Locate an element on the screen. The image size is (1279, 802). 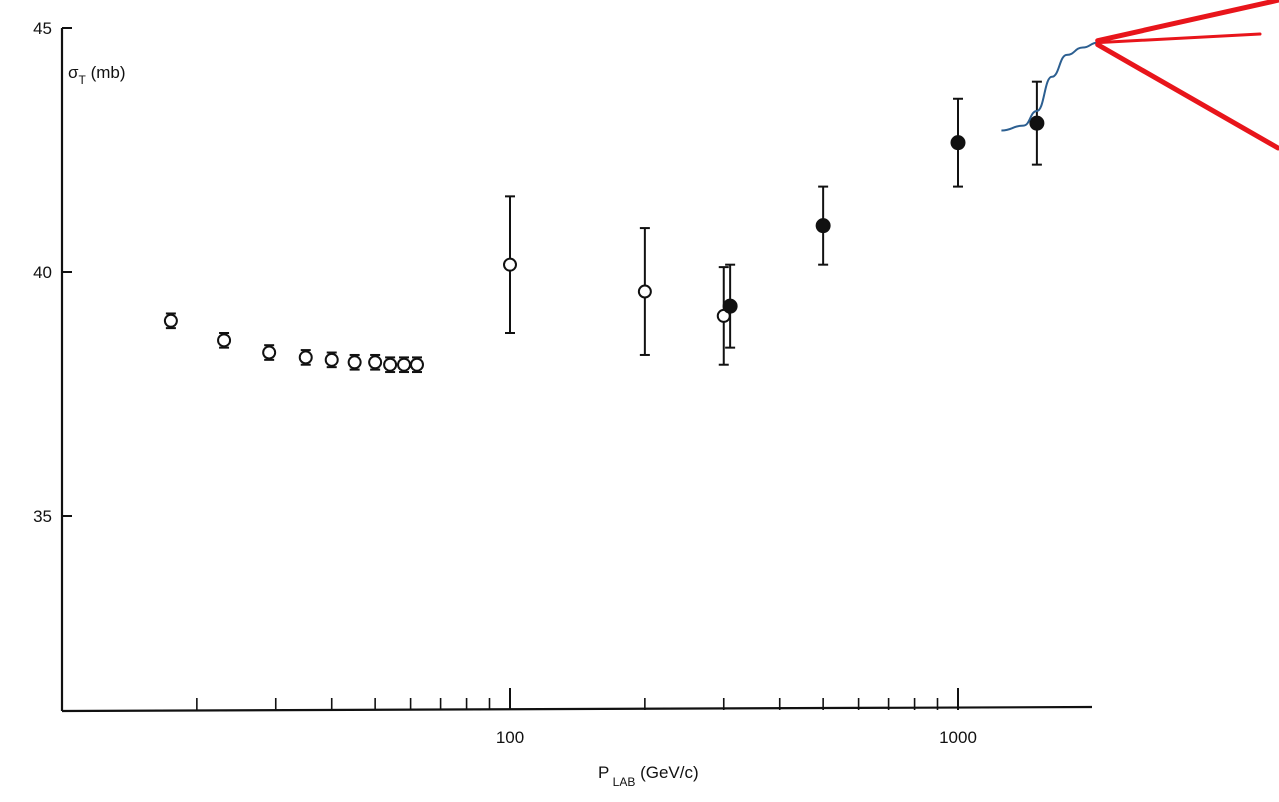
x-axis-line is located at coordinates (577, 709).